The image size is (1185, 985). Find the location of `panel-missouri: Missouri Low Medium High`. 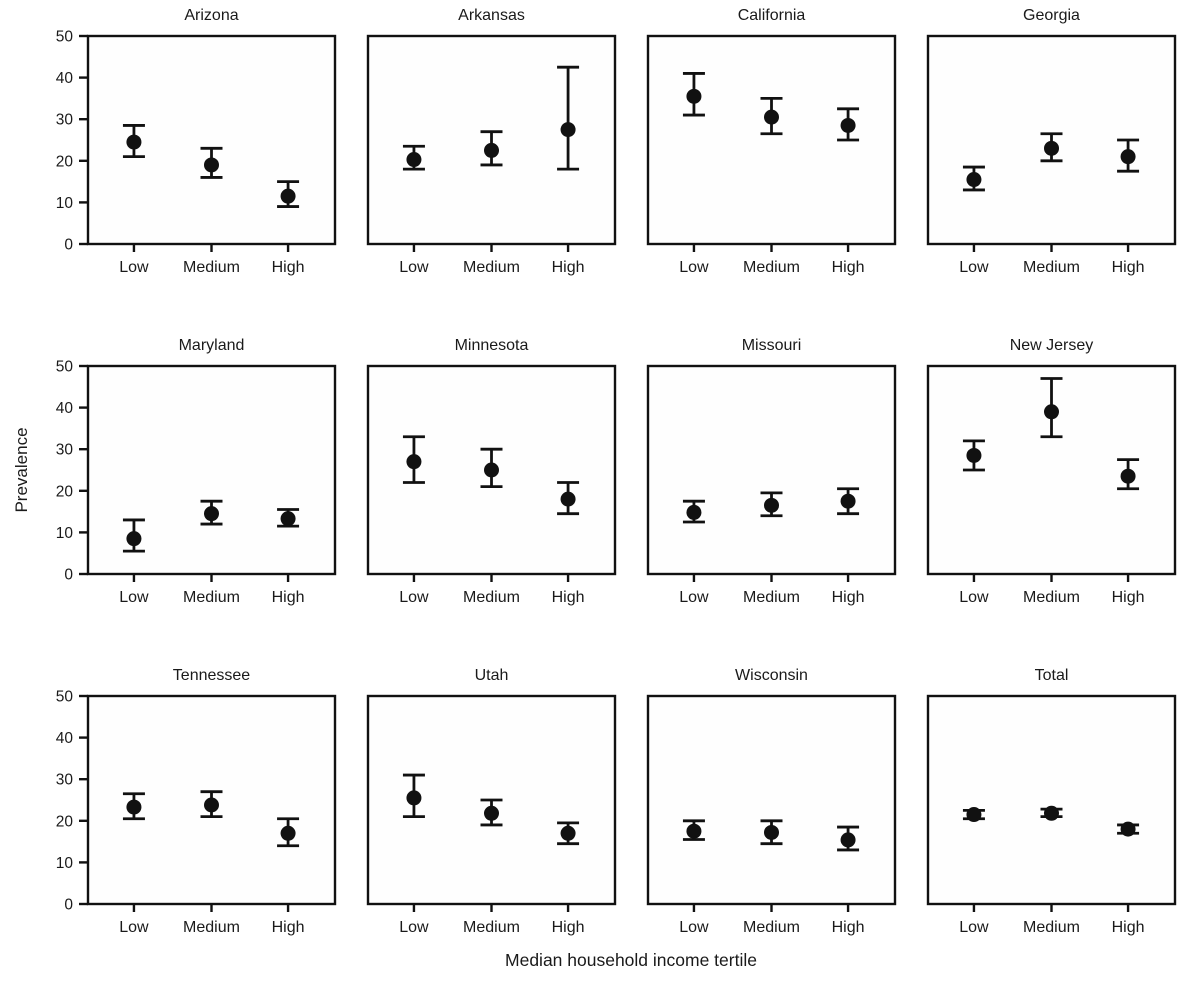

panel-missouri: Missouri Low Medium High is located at coordinates (765, 495).